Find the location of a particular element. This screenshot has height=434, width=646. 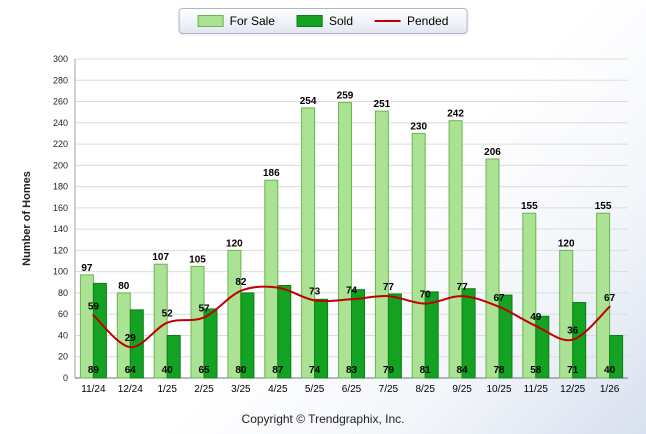

x-category-label: 2/25 is located at coordinates (204, 389).